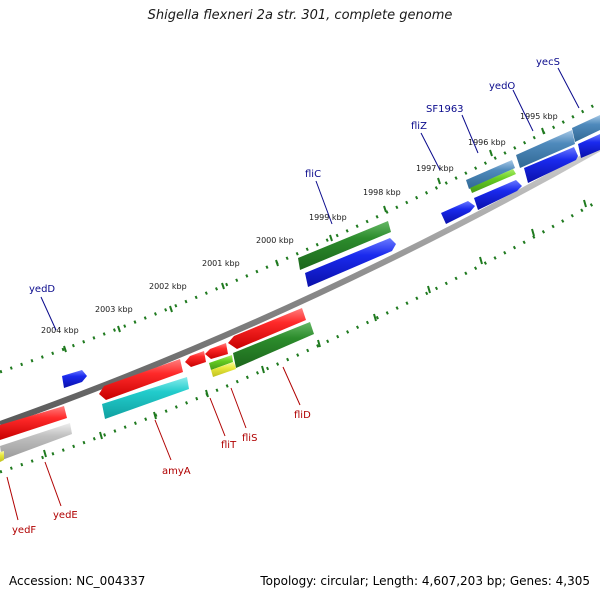 This screenshot has height=600, width=600. Describe the element at coordinates (313, 174) in the screenshot. I see `label-fliC: fliC` at that location.